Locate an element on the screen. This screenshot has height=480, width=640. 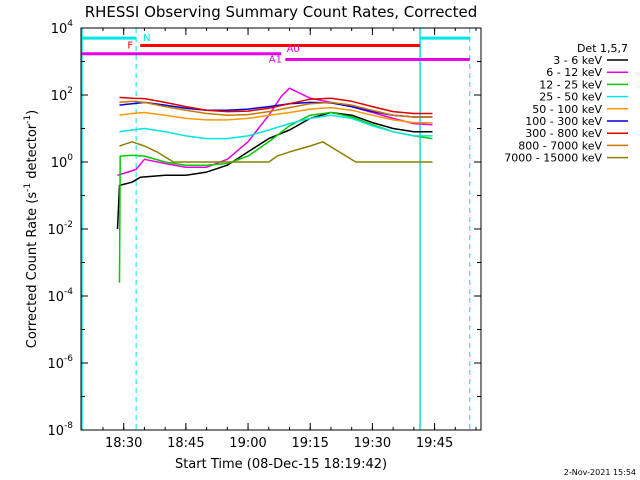
legend-title: Det 1,5,7 is located at coordinates (602, 48).